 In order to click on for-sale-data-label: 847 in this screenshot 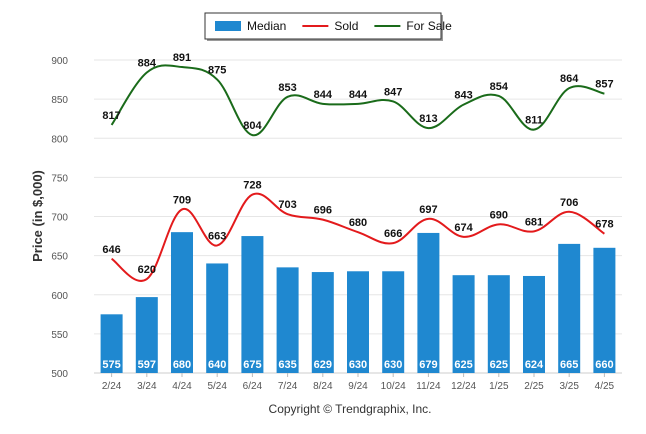, I will do `click(393, 92)`.